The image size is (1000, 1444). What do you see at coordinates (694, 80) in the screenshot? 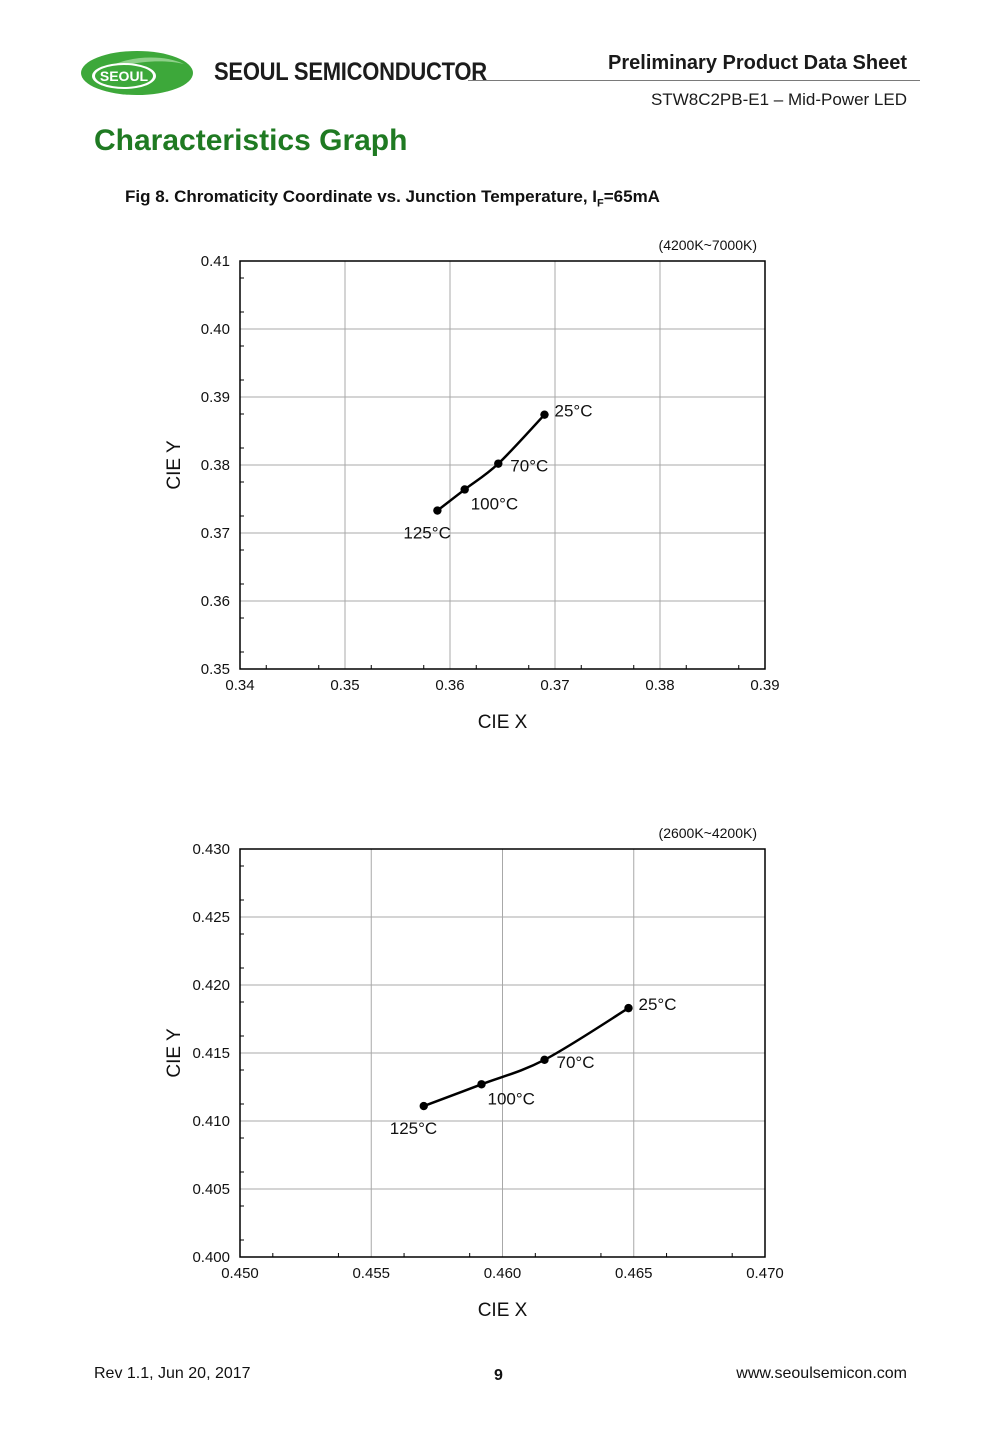
I see `header-divider` at bounding box center [694, 80].